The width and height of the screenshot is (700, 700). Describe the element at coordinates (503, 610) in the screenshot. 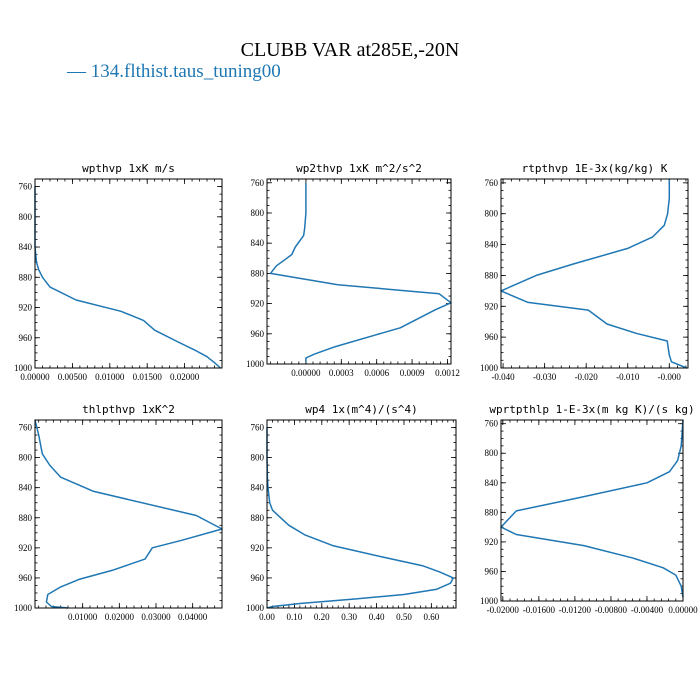

I see `x-tick-label: -0.02000` at that location.